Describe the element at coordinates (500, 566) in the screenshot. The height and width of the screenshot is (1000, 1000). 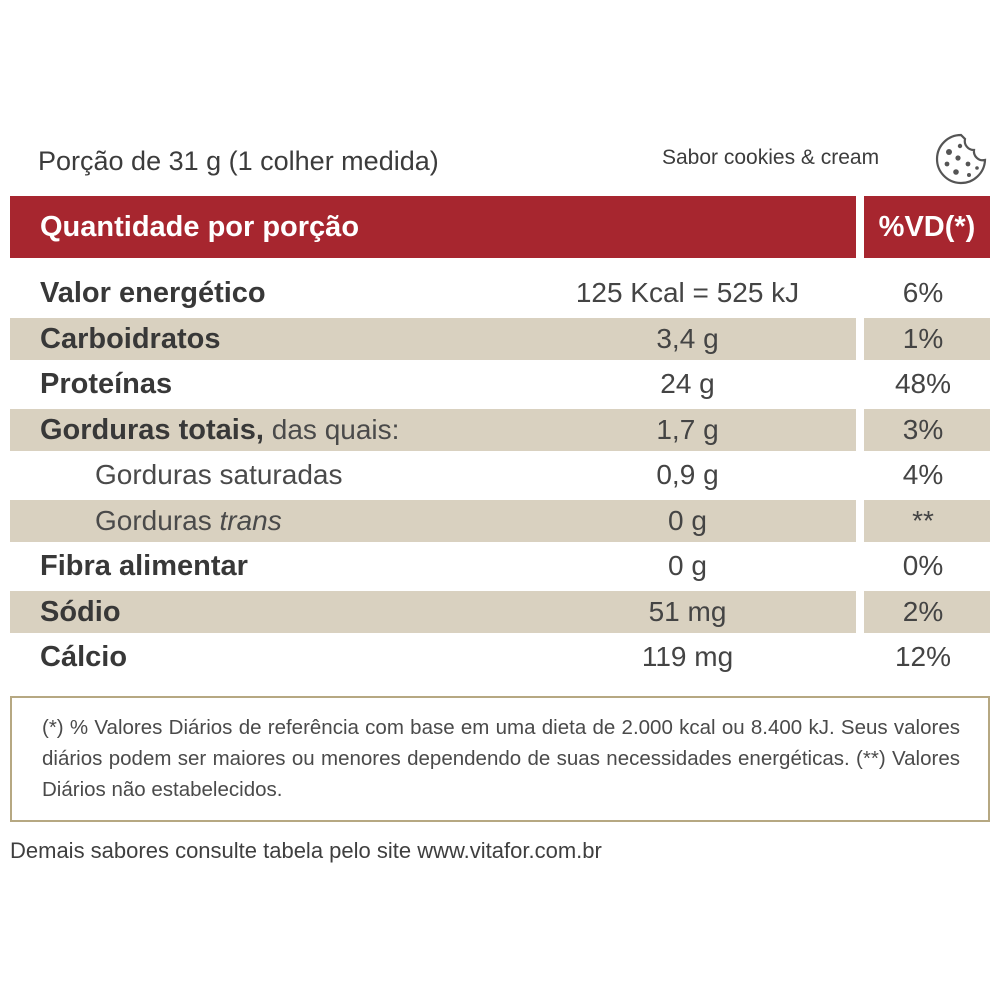
I see `table-row: Fibra alimentar 0 g 0%` at that location.